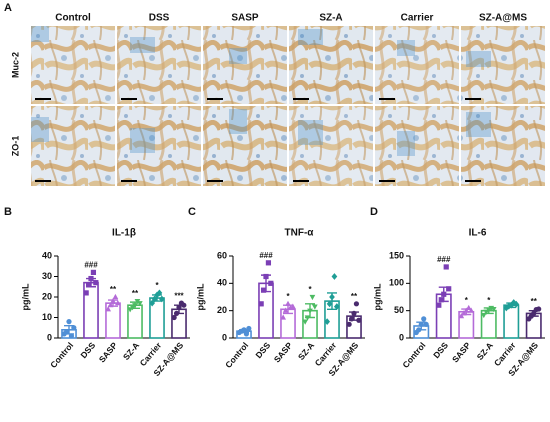 This screenshot has width=550, height=422. I want to click on histology-panel: A, so click(8, 8).